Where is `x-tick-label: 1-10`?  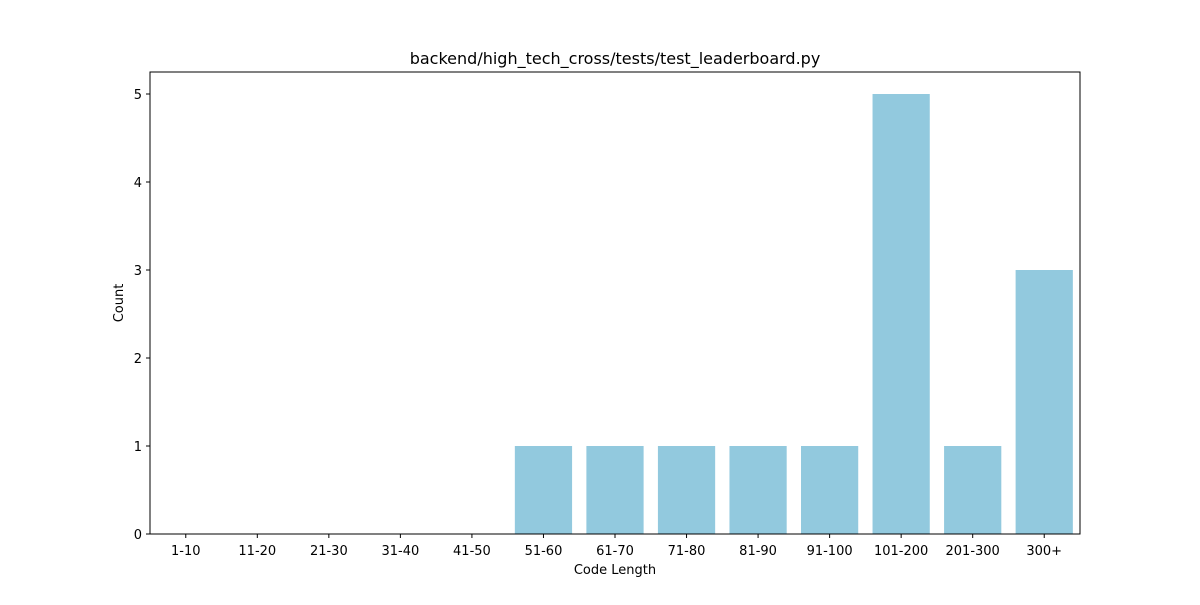 x-tick-label: 1-10 is located at coordinates (186, 551).